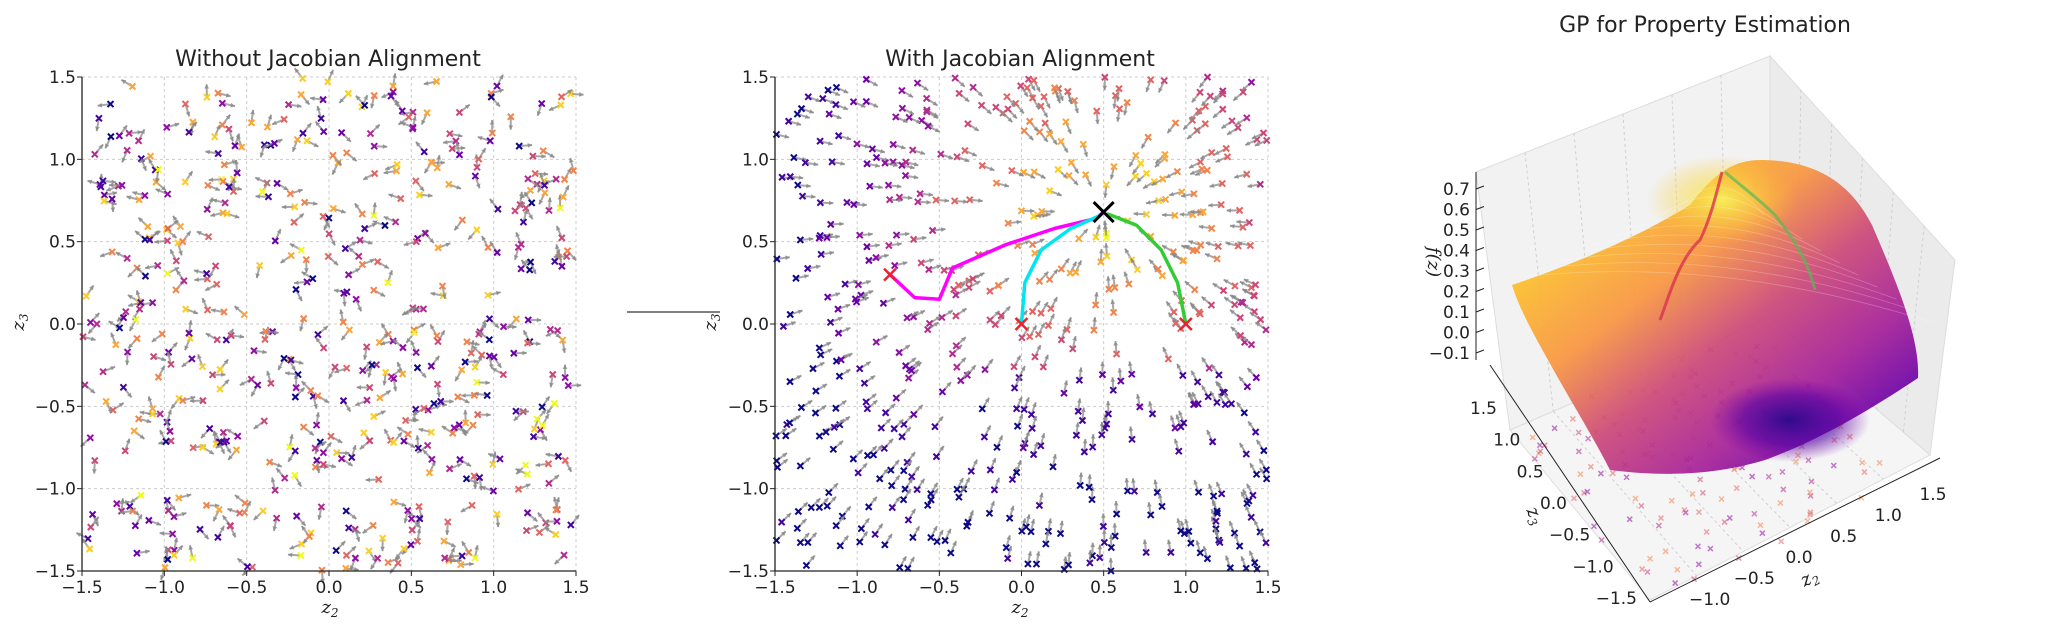  Describe the element at coordinates (1913, 329) in the screenshot. I see `pane-gridline` at that location.